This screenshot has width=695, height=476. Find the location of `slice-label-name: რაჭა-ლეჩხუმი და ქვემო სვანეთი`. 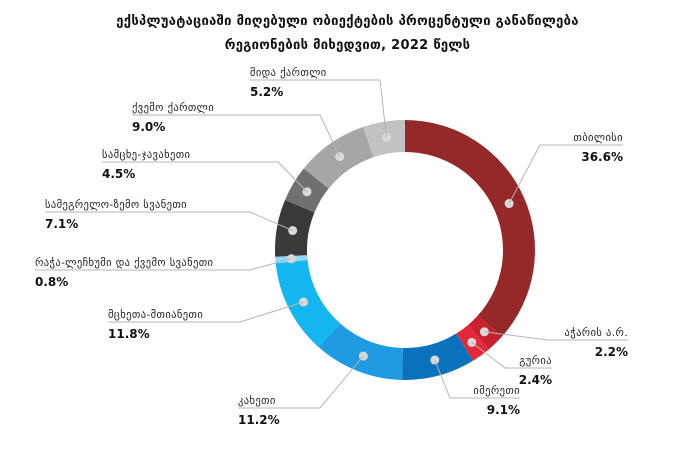

slice-label-name: რაჭა-ლეჩხუმი და ქვემო სვანეთი is located at coordinates (124, 263).